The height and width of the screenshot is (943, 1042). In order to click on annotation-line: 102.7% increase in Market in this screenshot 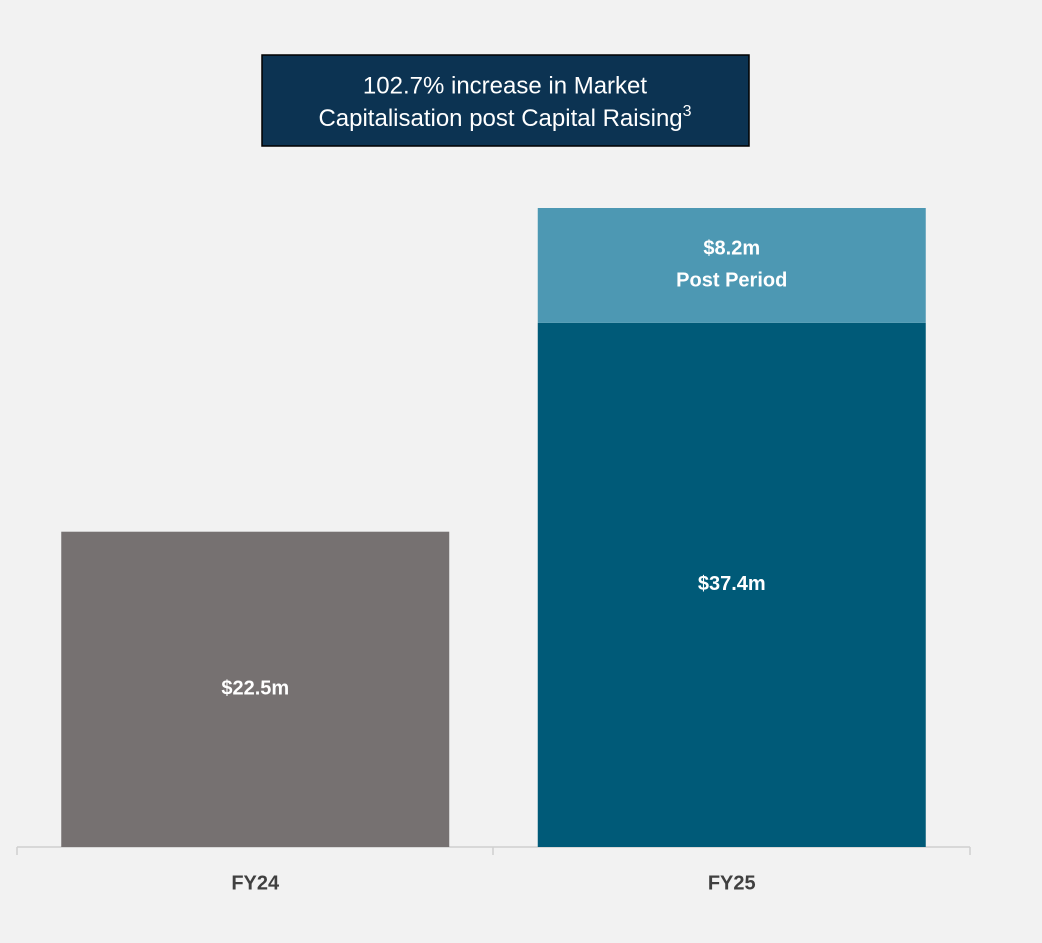, I will do `click(505, 85)`.